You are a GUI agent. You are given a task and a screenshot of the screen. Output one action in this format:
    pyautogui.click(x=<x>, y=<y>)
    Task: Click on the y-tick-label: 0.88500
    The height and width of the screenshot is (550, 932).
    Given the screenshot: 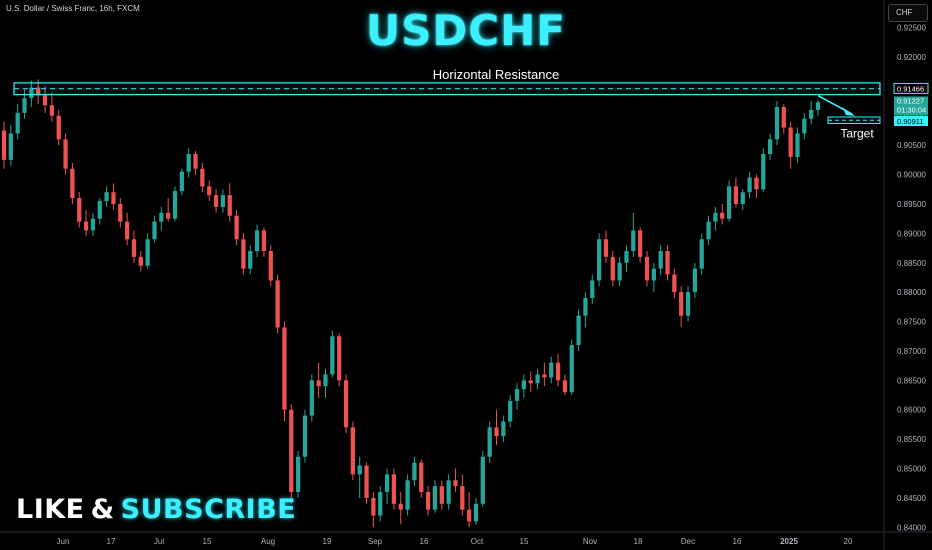 What is the action you would take?
    pyautogui.click(x=911, y=263)
    